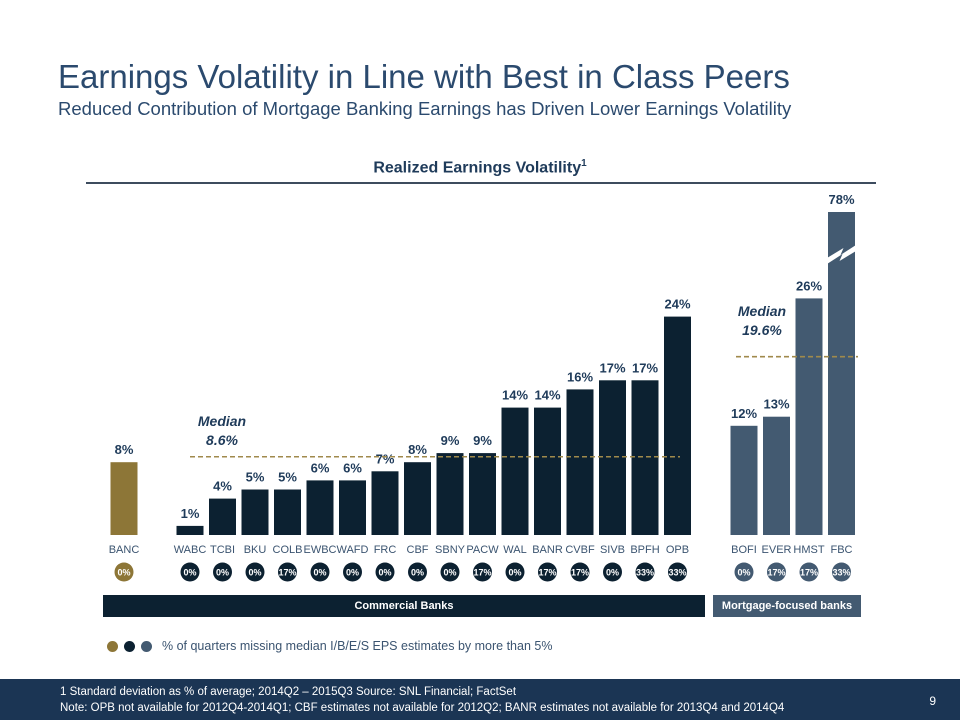 The width and height of the screenshot is (960, 720). I want to click on missed-estimates-value-fbc: 33%, so click(841, 573).